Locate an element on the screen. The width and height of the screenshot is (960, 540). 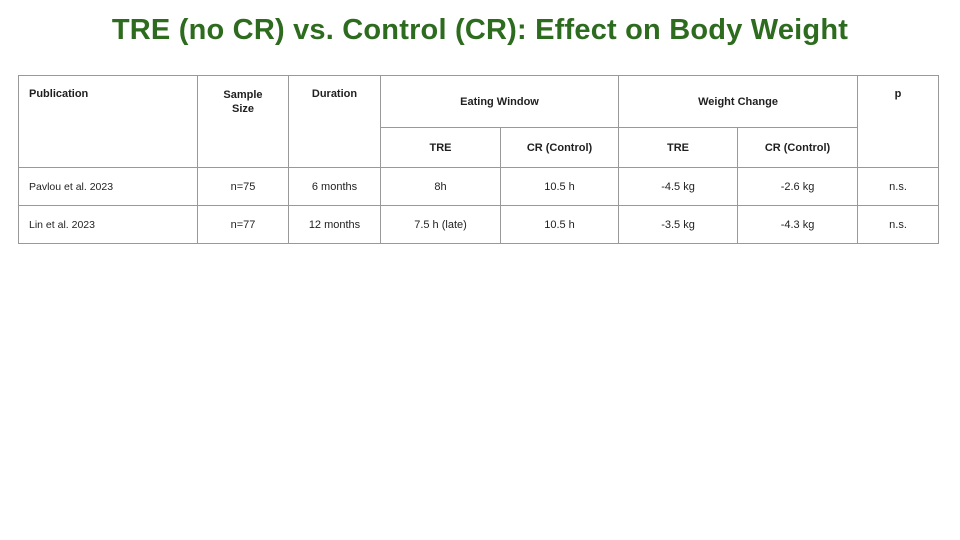
header-row-sub: TRE CR (Control) TRE CR (Control) is located at coordinates (479, 147).